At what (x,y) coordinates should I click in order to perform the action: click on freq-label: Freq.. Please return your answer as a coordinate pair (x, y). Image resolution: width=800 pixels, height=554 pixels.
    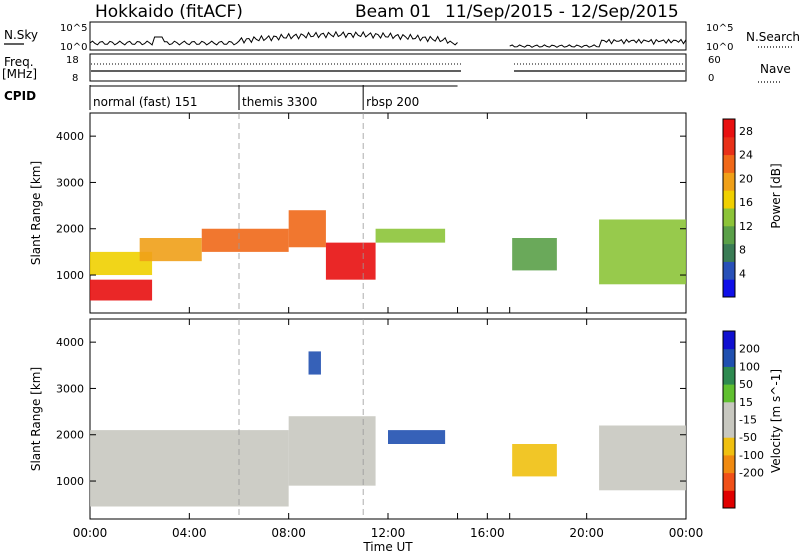
    Looking at the image, I should click on (19, 62).